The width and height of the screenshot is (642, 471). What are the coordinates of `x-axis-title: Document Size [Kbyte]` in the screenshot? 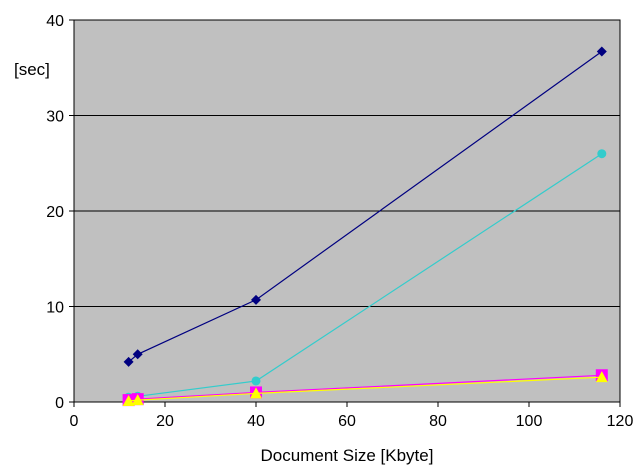 It's located at (347, 455).